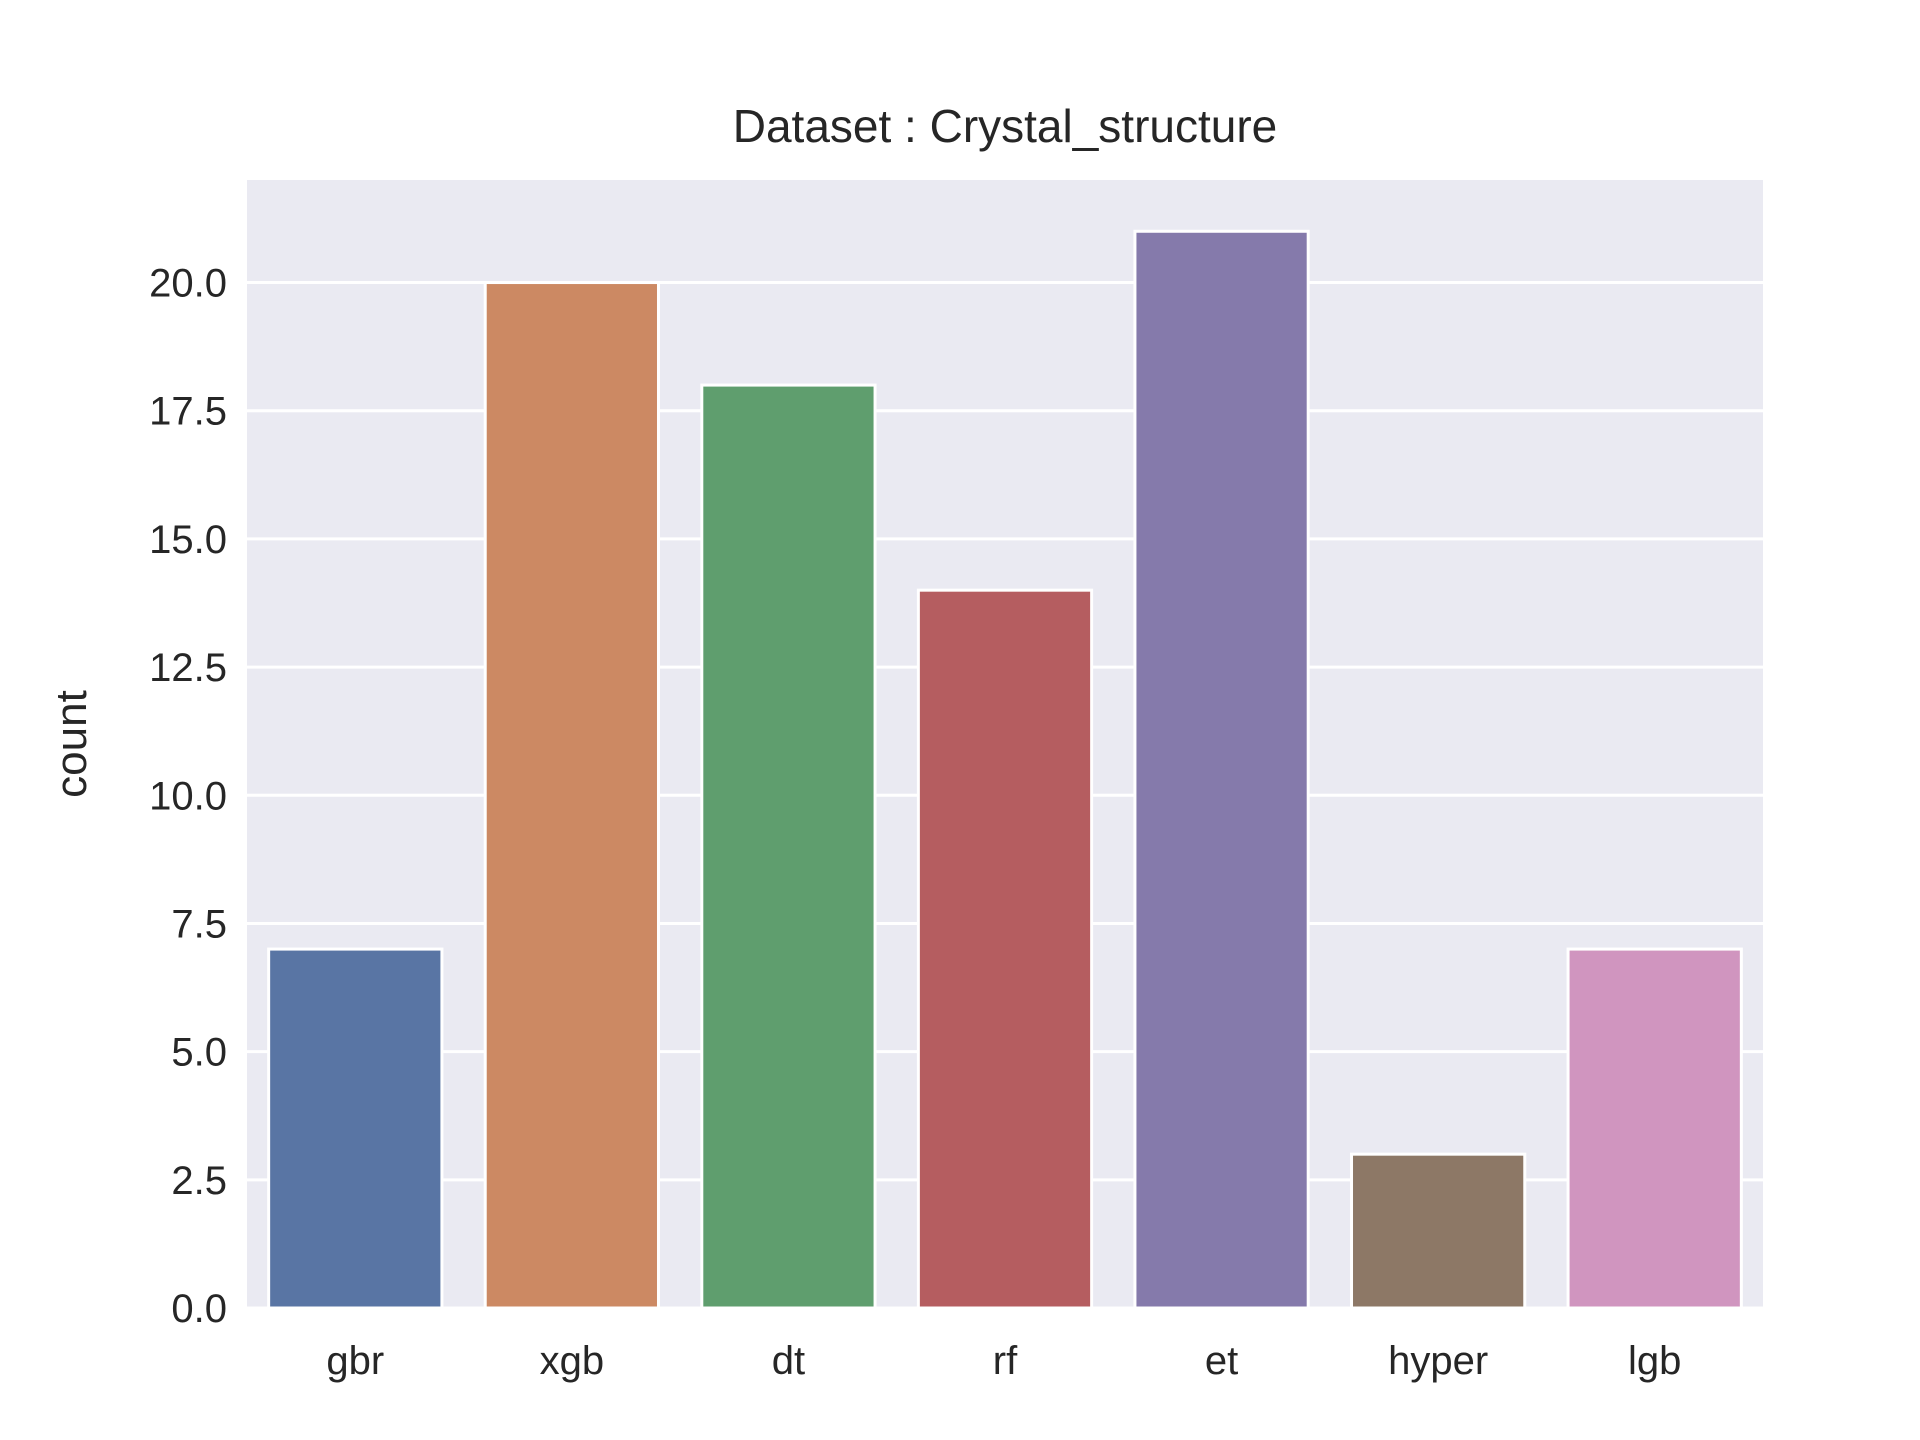  What do you see at coordinates (188, 284) in the screenshot?
I see `y-tick-label: 20.0` at bounding box center [188, 284].